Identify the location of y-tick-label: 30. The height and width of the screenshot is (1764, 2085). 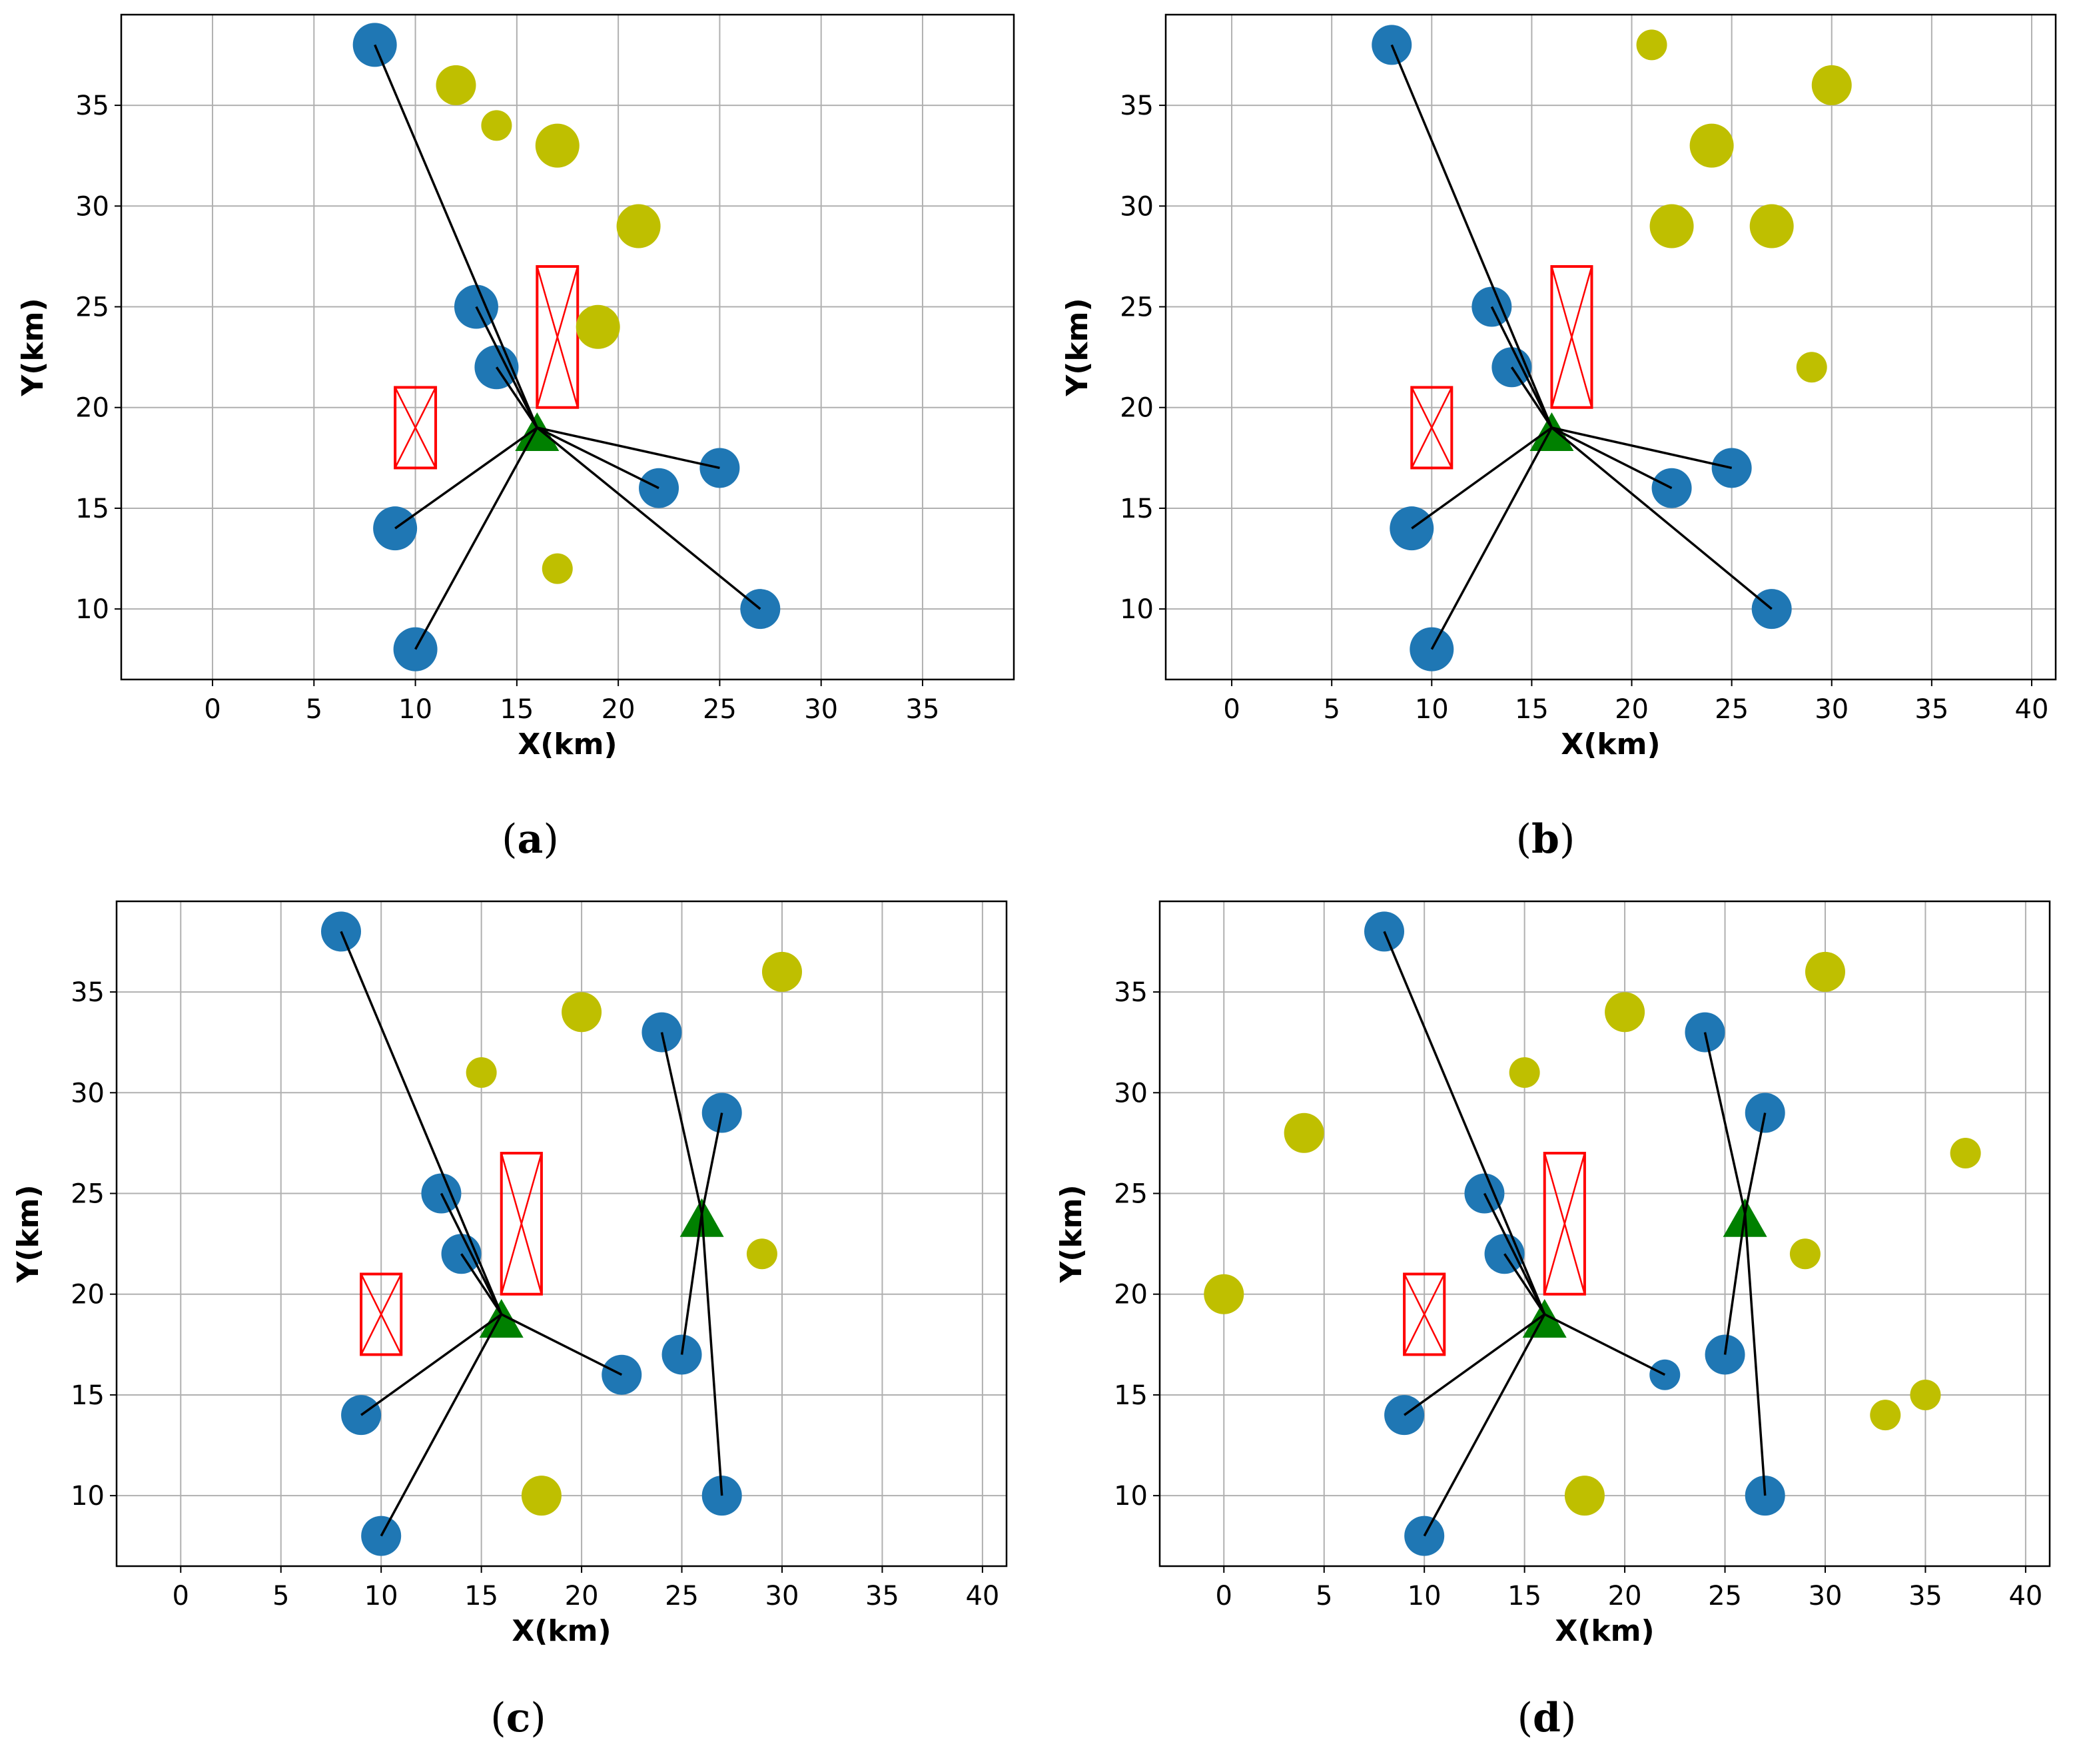
(1131, 1093).